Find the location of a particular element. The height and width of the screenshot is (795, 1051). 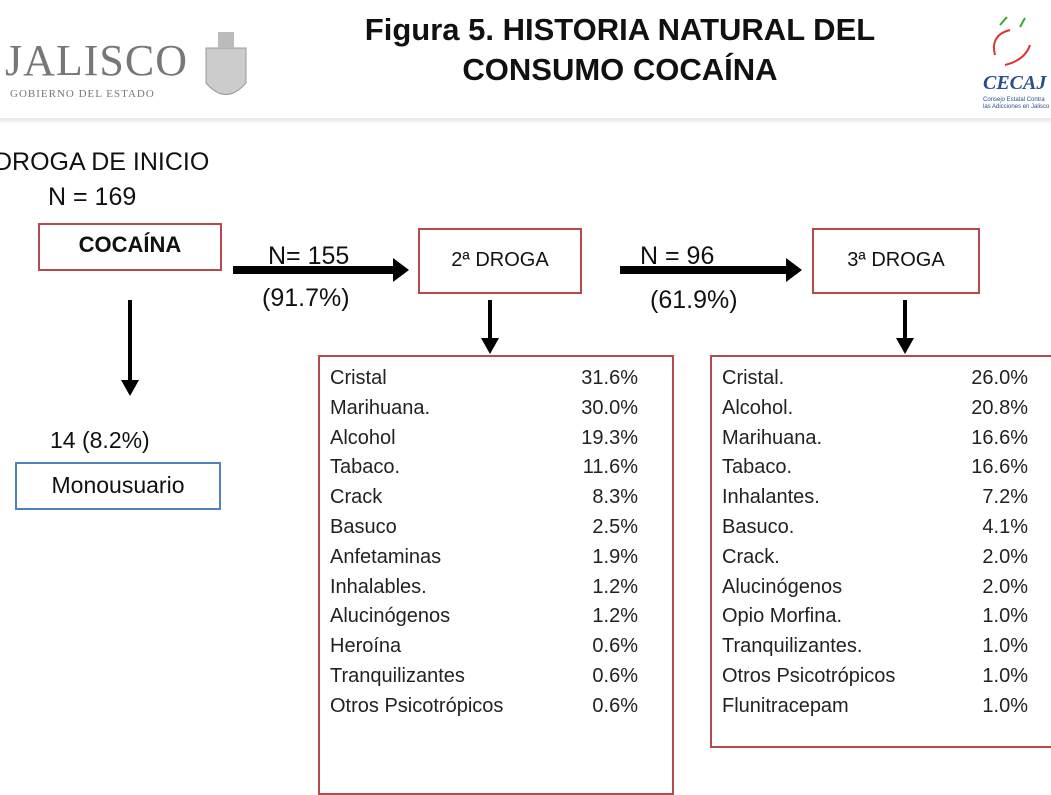

third-pct: (61.9%) is located at coordinates (694, 300).